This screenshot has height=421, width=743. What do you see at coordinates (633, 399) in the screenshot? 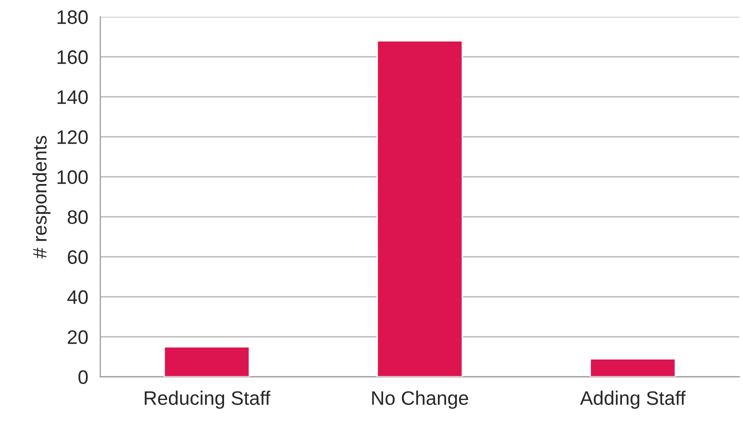
I see `x-tick-label: Adding Staff` at bounding box center [633, 399].